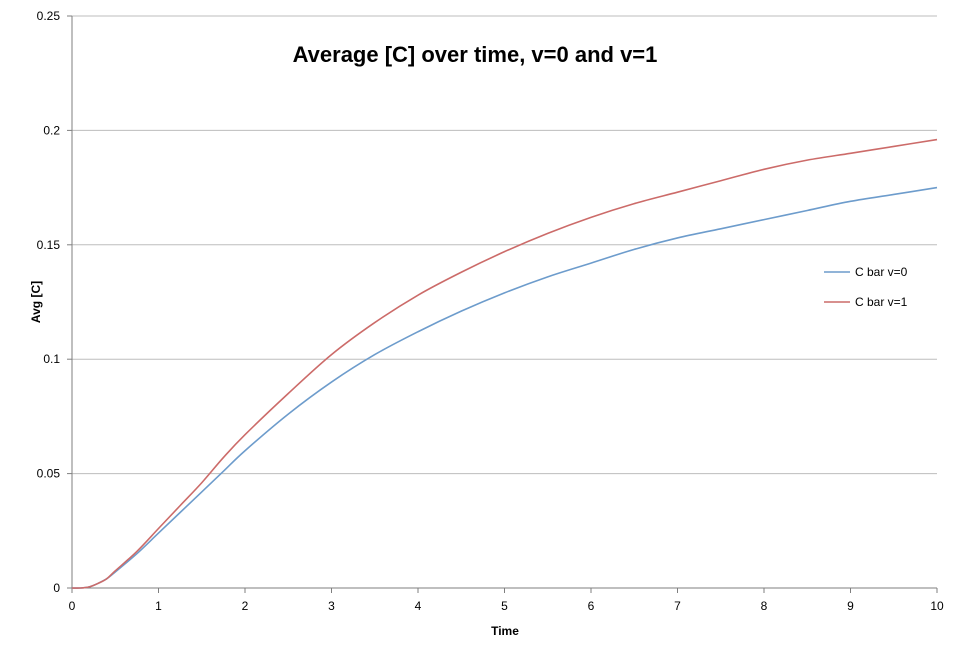 This screenshot has width=958, height=659. I want to click on y-tick-label: 0.25, so click(49, 16).